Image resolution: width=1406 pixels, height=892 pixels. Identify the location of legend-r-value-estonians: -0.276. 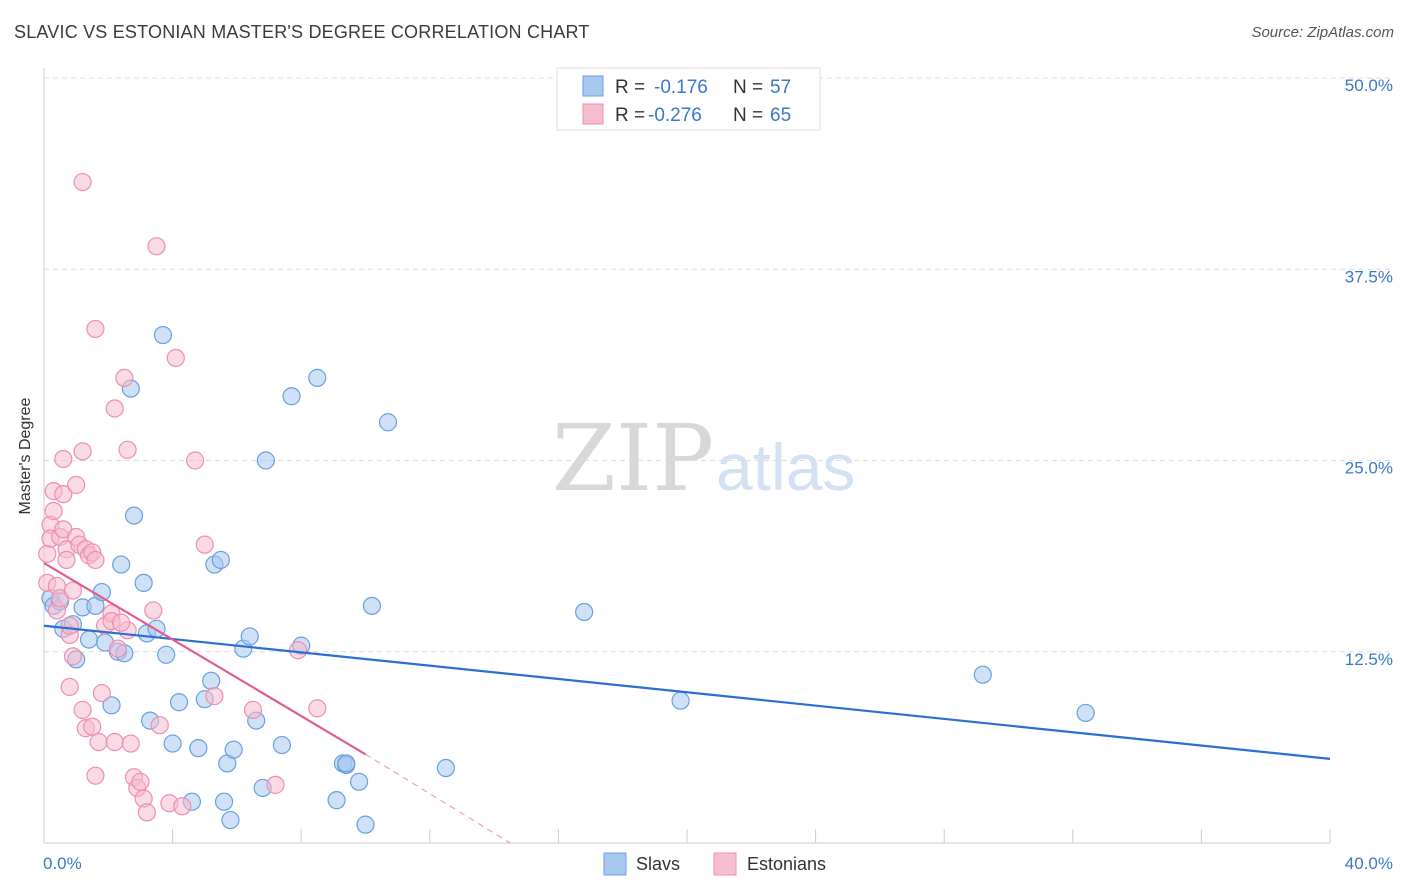
(675, 115).